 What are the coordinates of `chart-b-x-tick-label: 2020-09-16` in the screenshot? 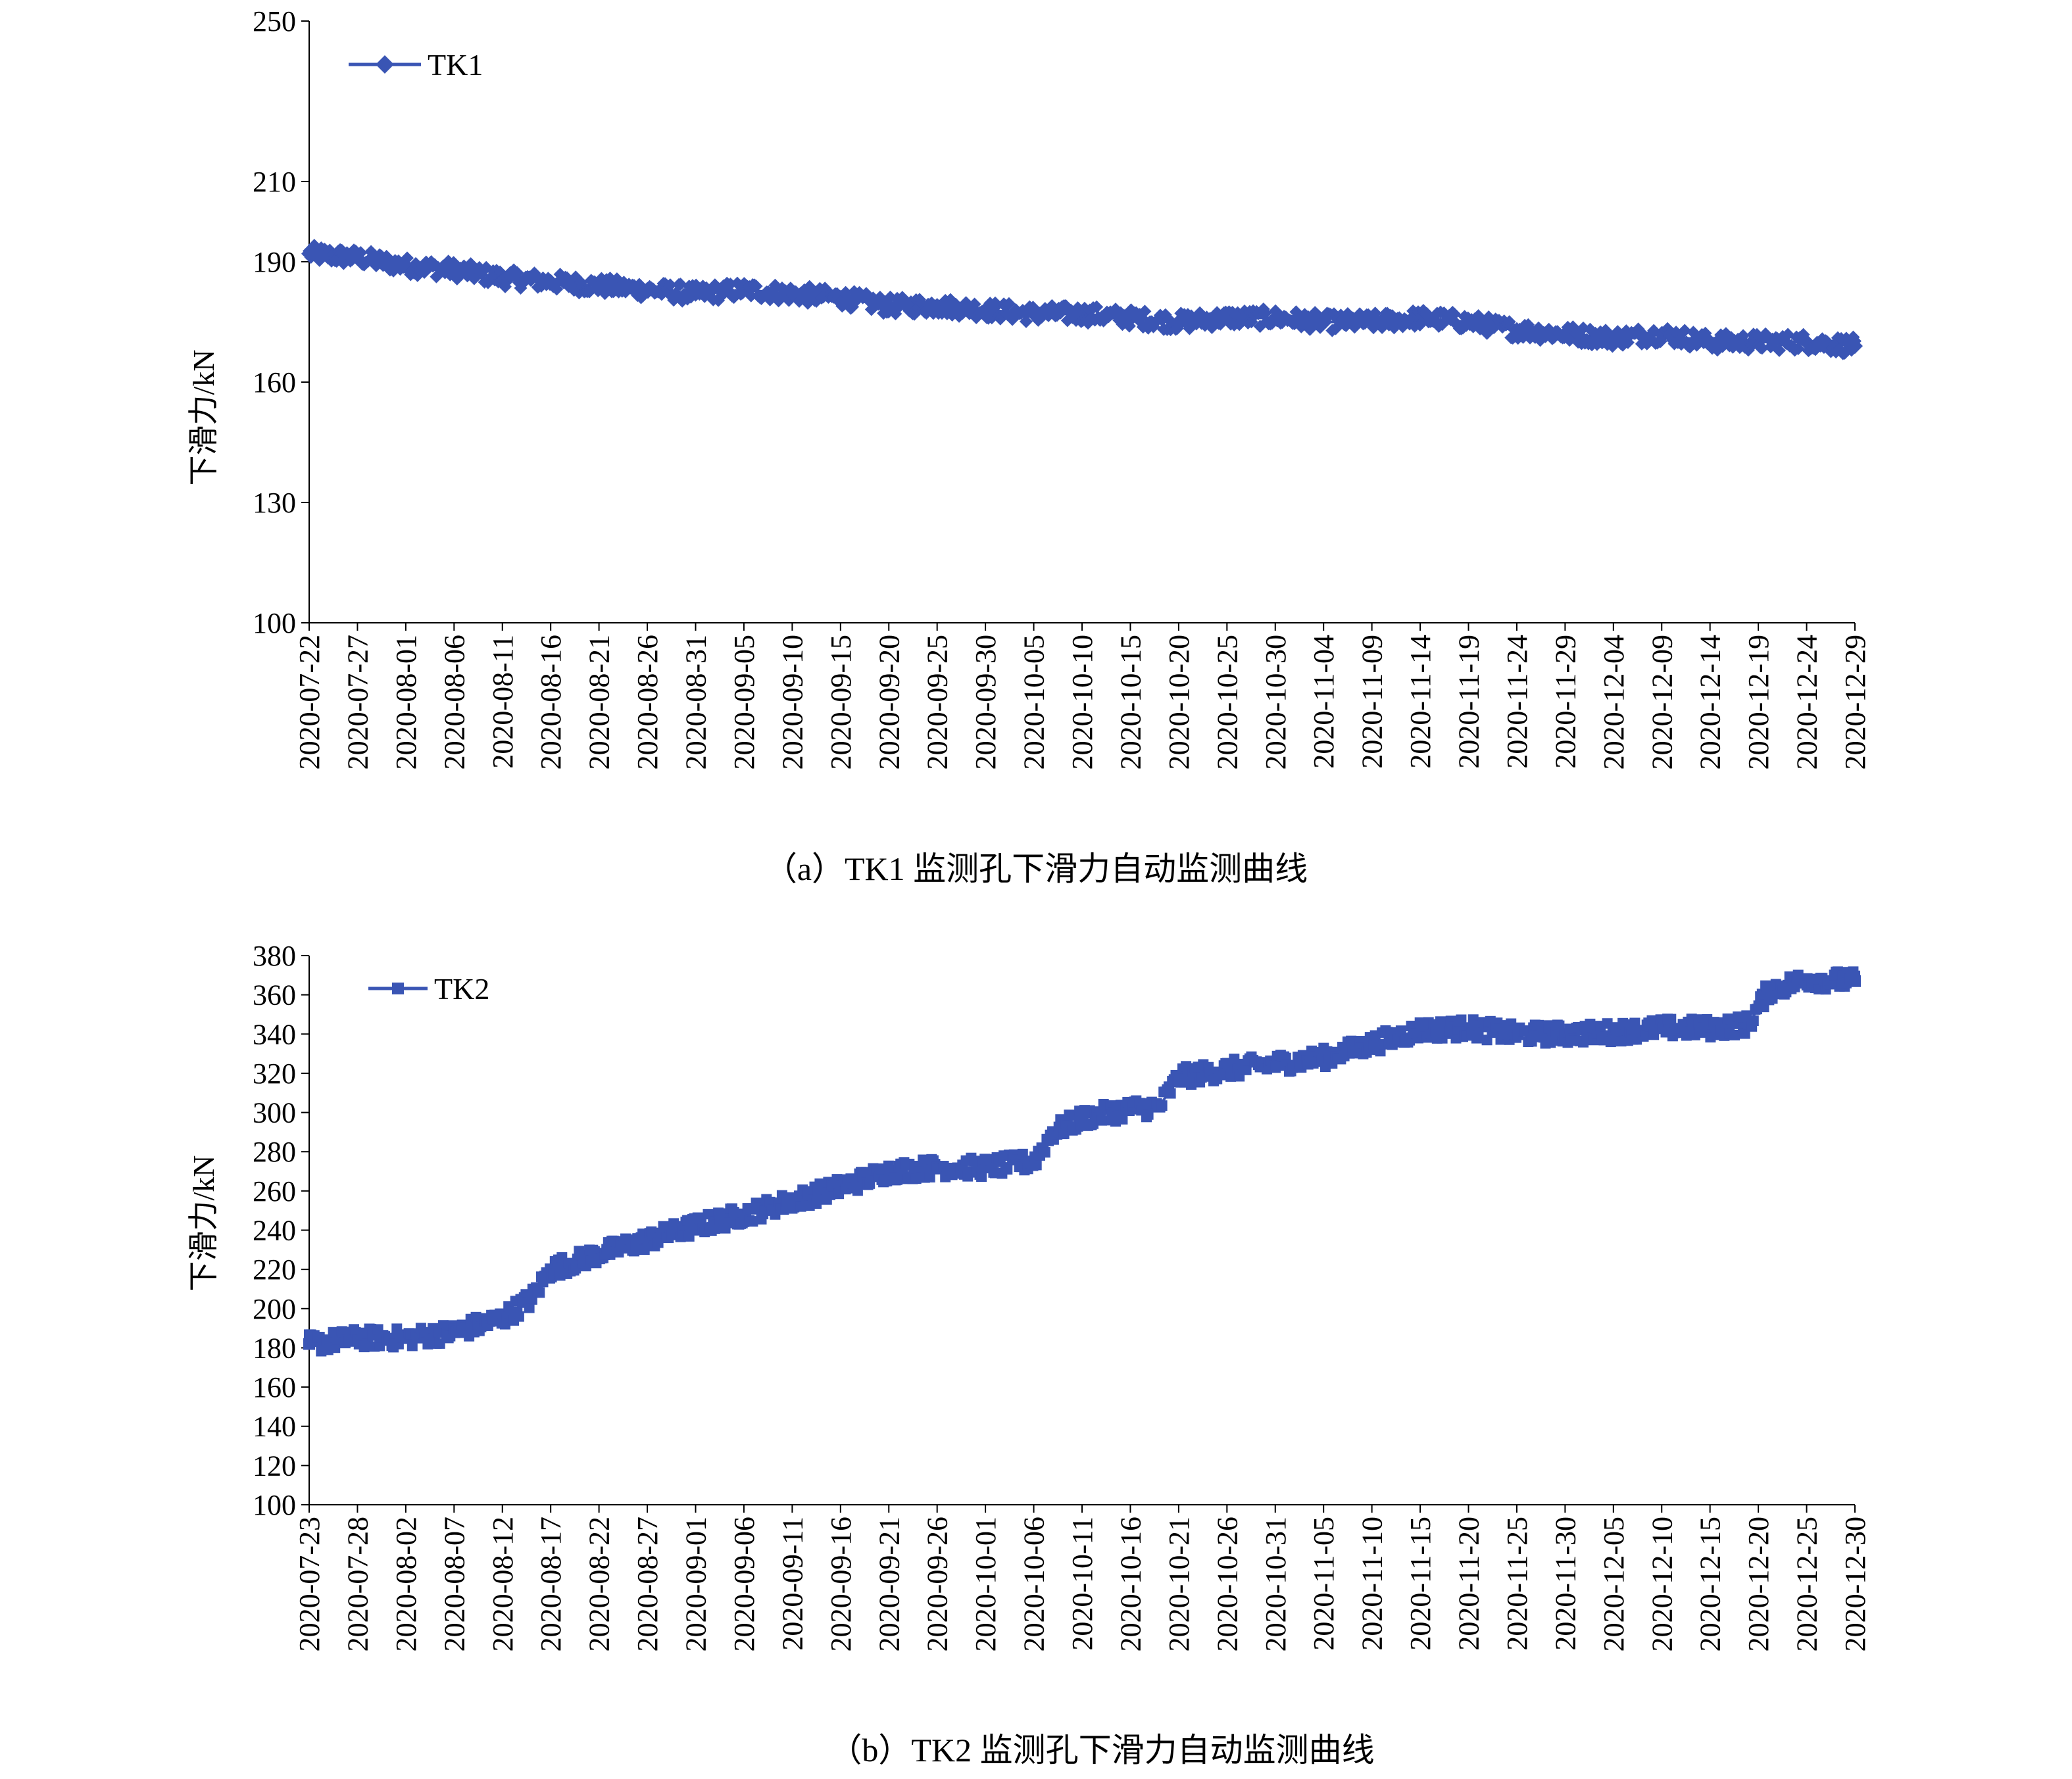 It's located at (841, 1584).